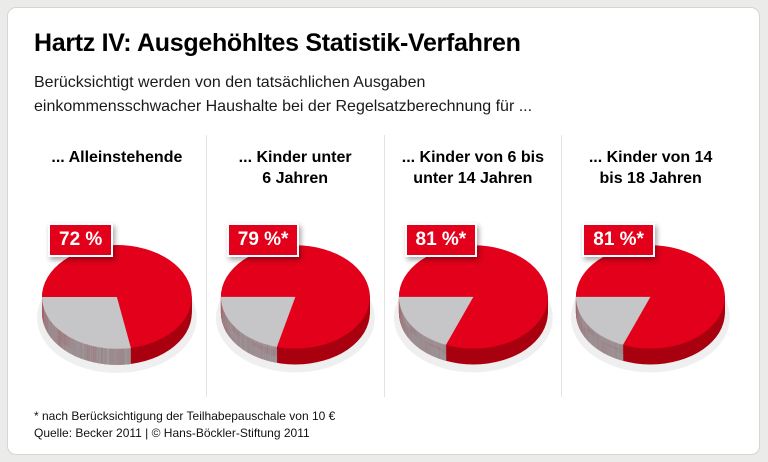 This screenshot has width=768, height=462. I want to click on column-title-line1: ... Alleinstehende, so click(117, 157).